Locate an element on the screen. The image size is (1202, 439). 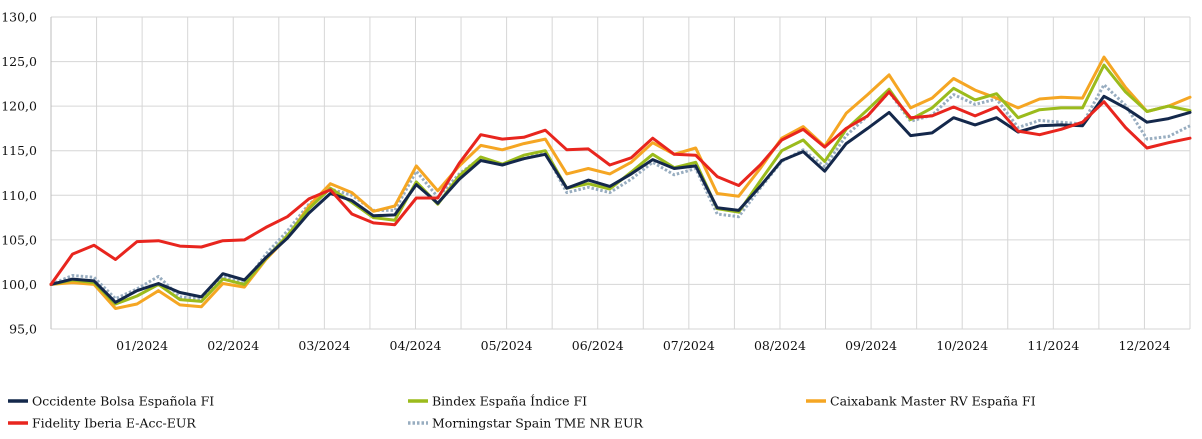
y-tick-label: 120,0 is located at coordinates (19, 106).